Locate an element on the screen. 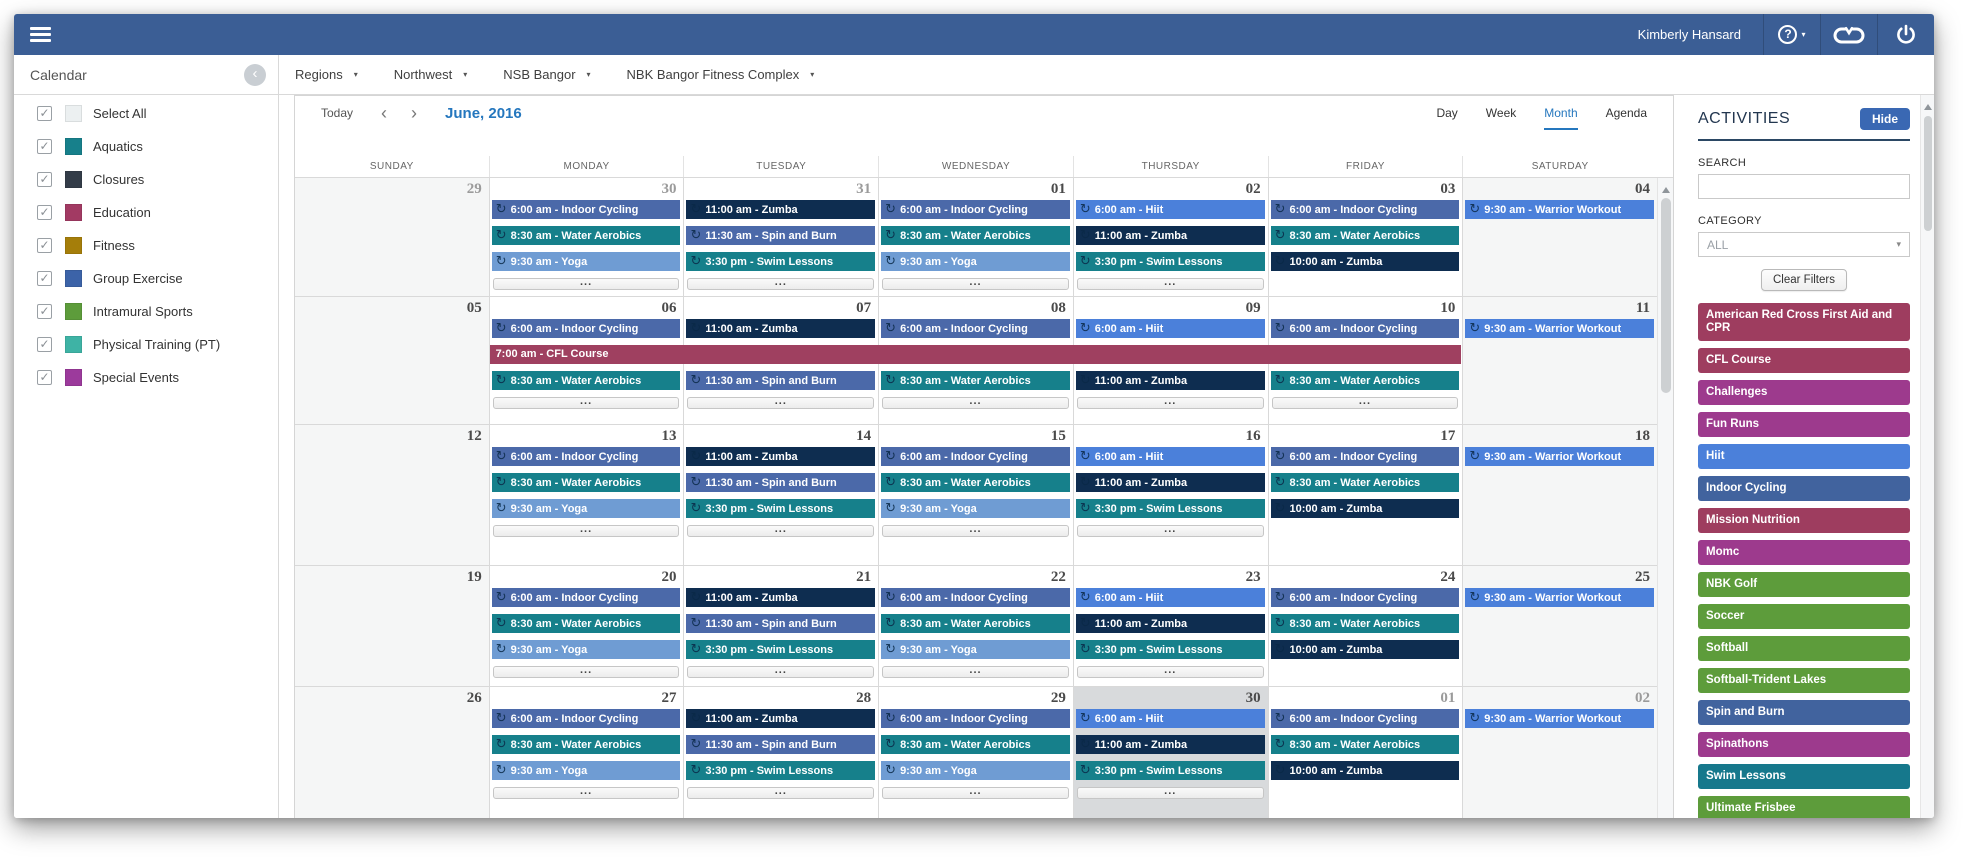 The image size is (1982, 868). breadcrumb-item-nsb-bangor: NSB Bangor ▾ is located at coordinates (547, 74).